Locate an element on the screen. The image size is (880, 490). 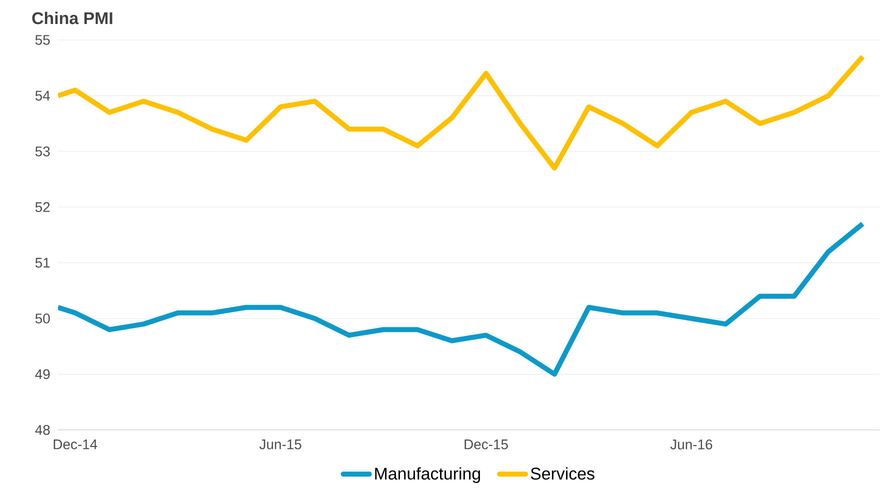
chart-title: China PMI is located at coordinates (72, 18).